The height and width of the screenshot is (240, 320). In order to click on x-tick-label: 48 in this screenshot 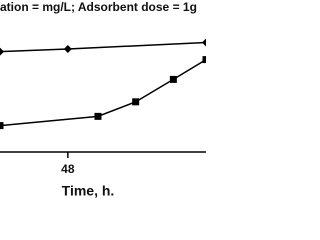, I will do `click(68, 169)`.